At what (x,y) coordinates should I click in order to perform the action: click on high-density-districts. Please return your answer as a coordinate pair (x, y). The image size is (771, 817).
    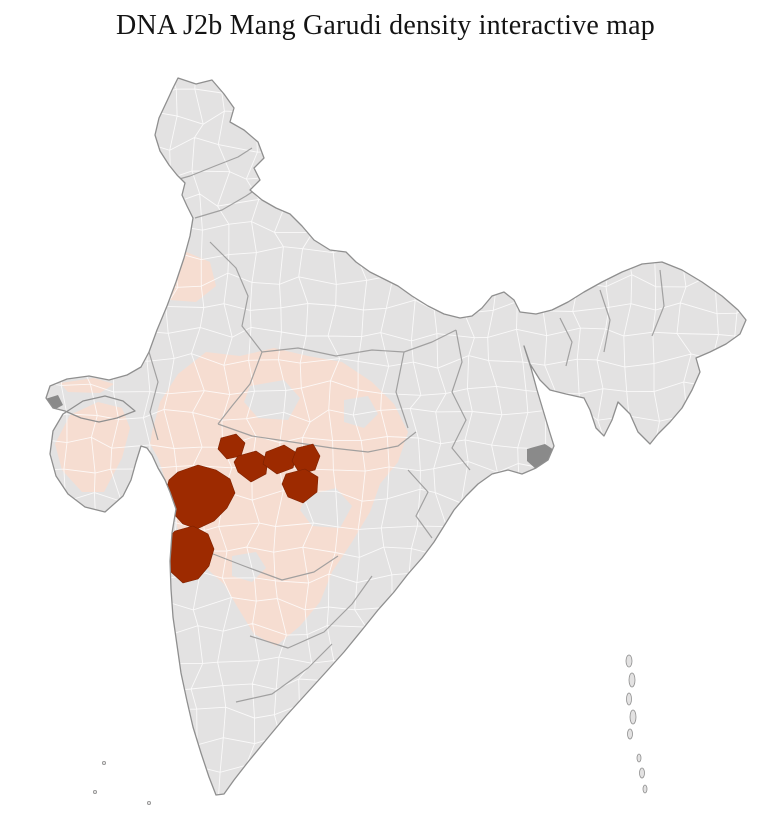
    Looking at the image, I should click on (242, 508).